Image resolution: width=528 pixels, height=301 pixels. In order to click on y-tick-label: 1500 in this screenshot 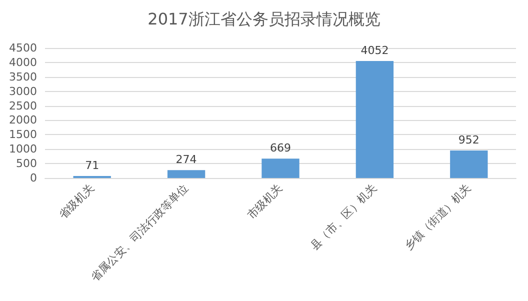, I will do `click(23, 135)`.